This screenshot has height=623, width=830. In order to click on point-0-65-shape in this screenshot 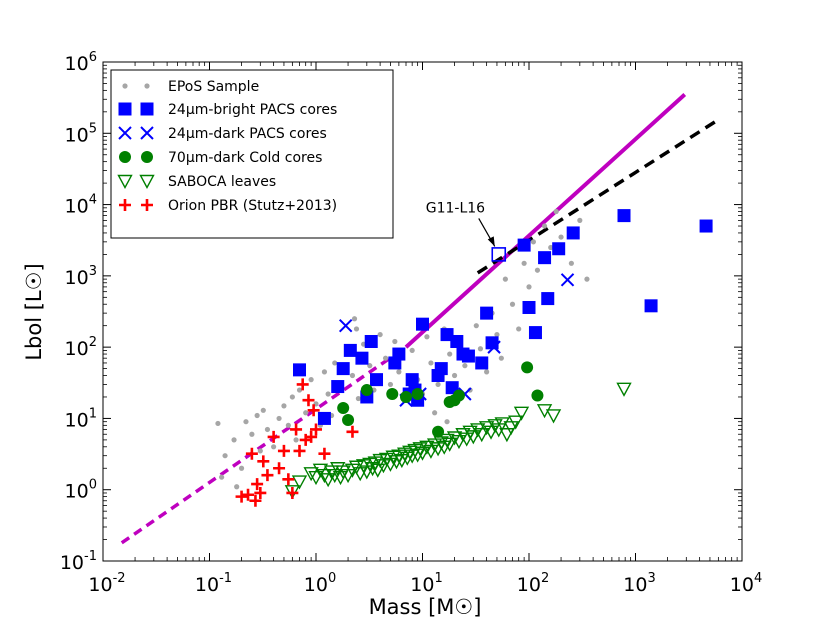, I will do `click(551, 247)`.